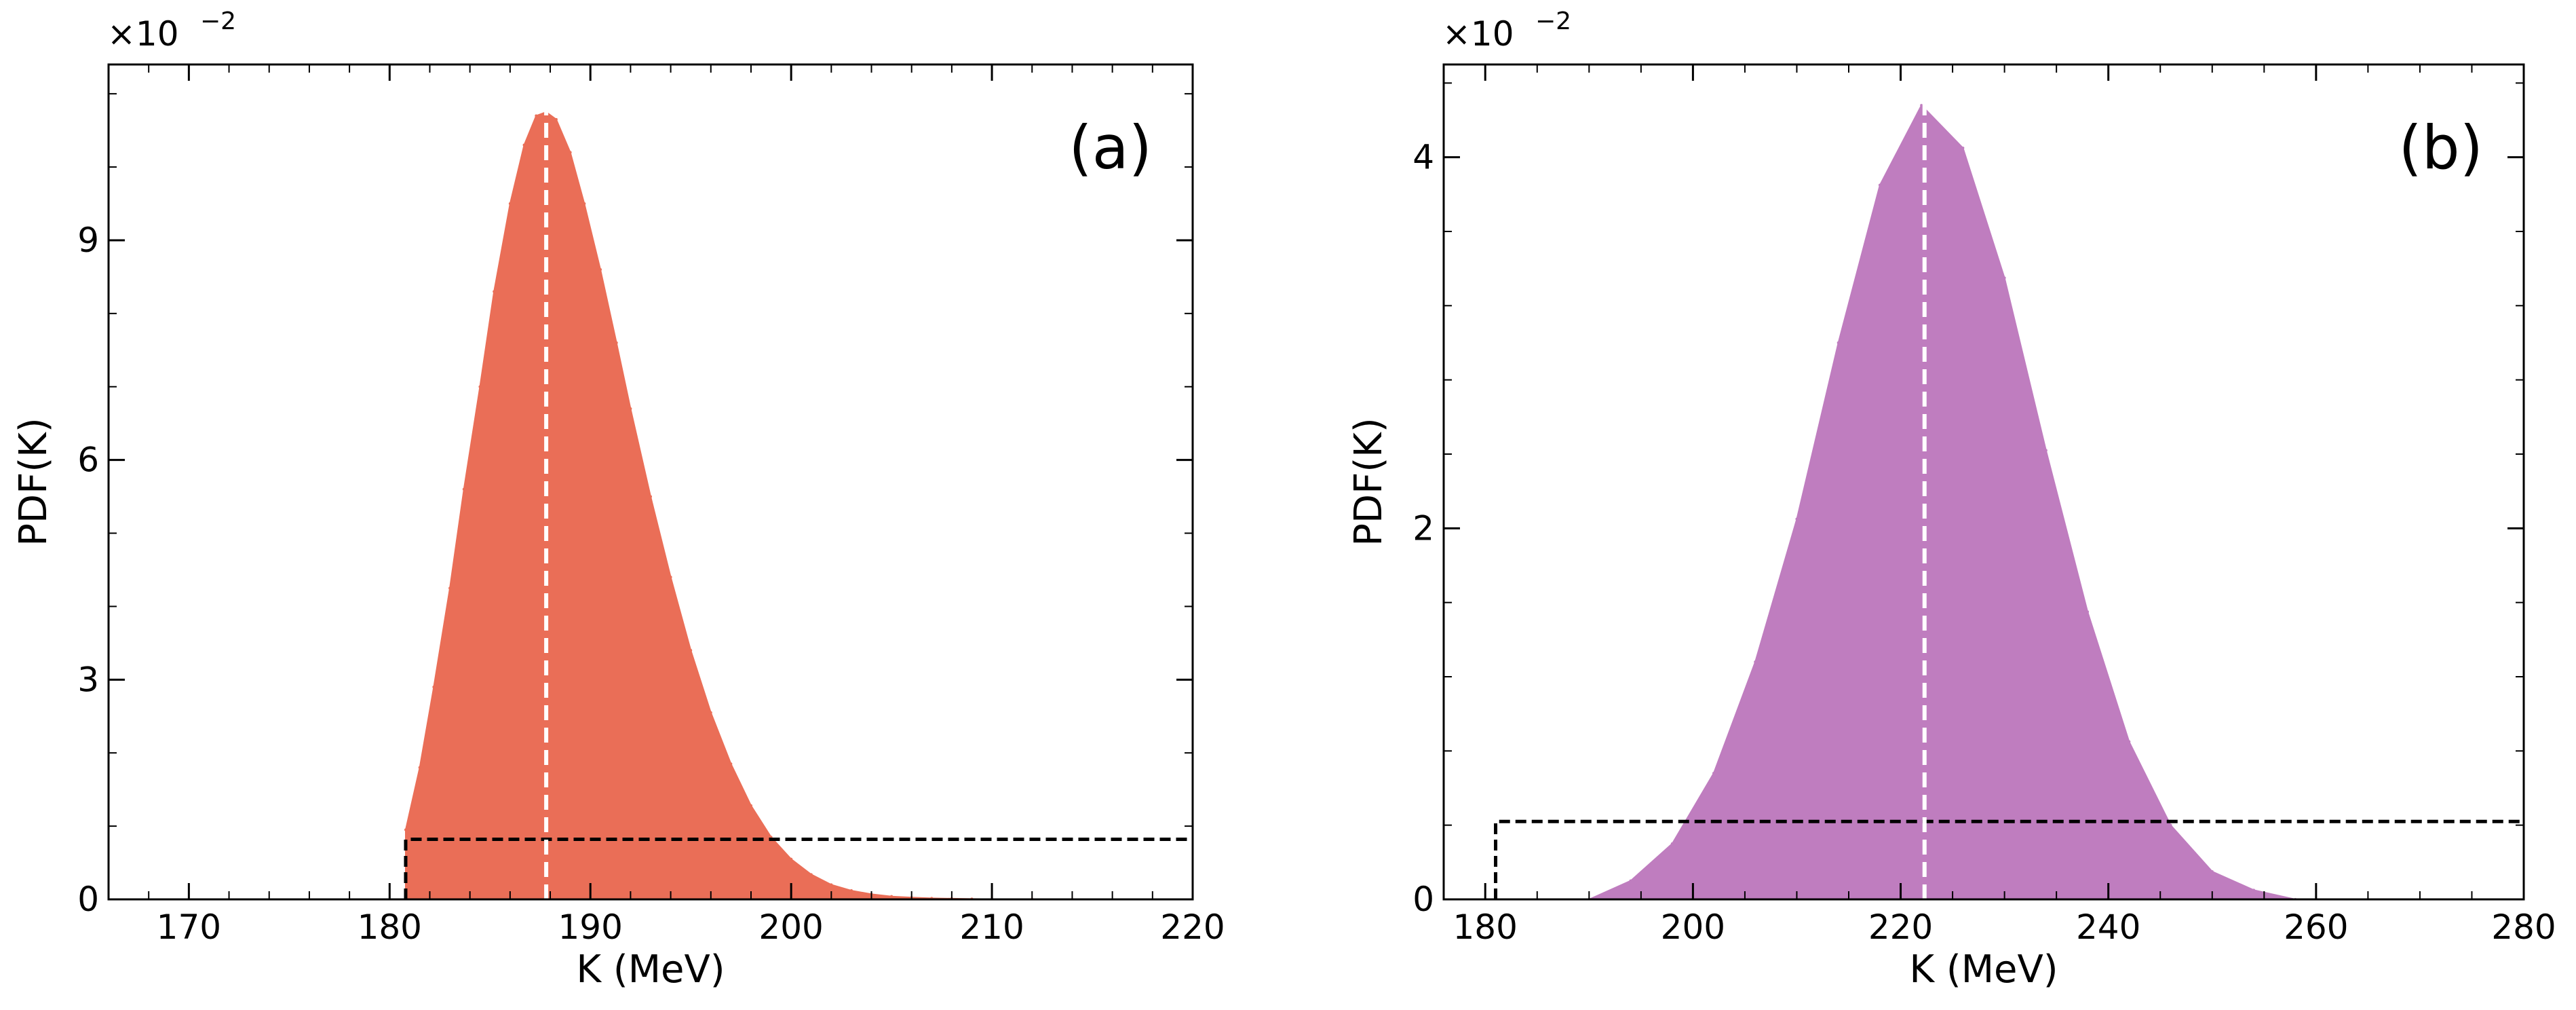 This screenshot has height=1010, width=2576. What do you see at coordinates (88, 679) in the screenshot?
I see `y-tick-label: 3` at bounding box center [88, 679].